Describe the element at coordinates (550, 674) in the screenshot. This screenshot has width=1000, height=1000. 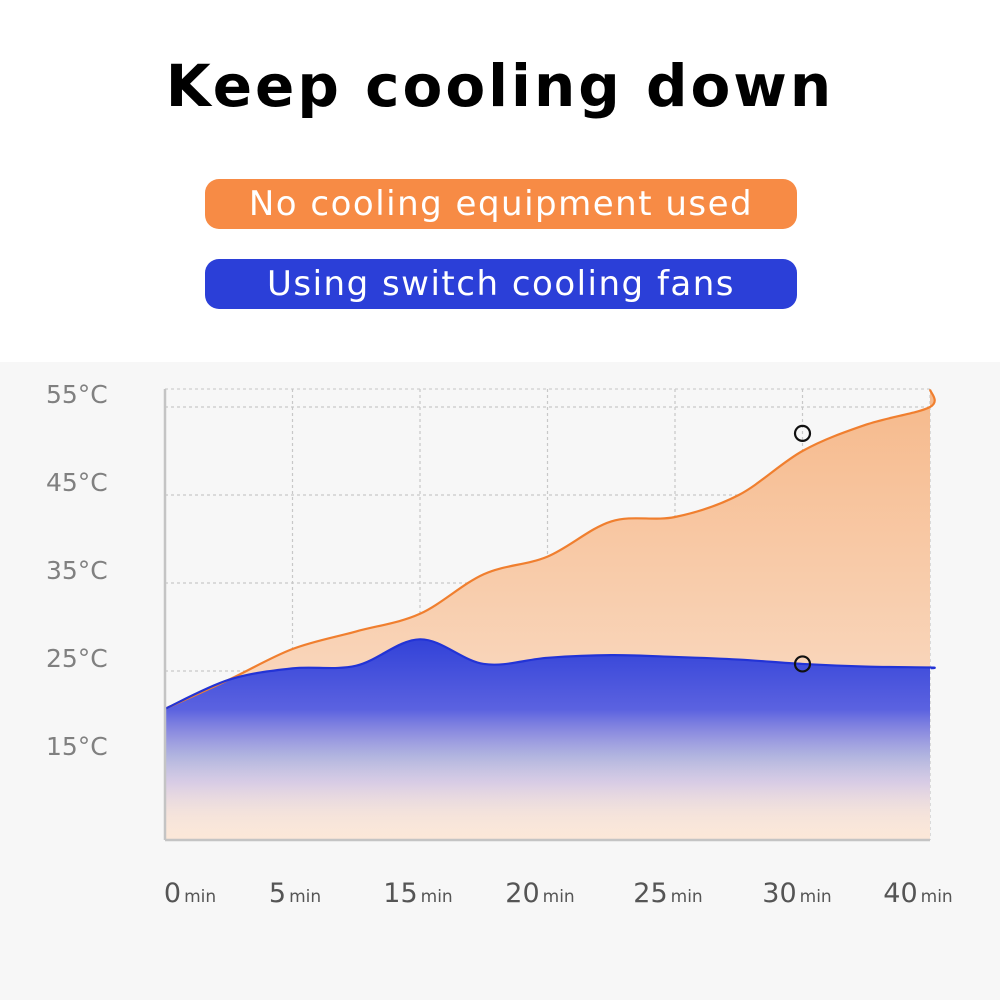
I see `line-cooling-fans` at that location.